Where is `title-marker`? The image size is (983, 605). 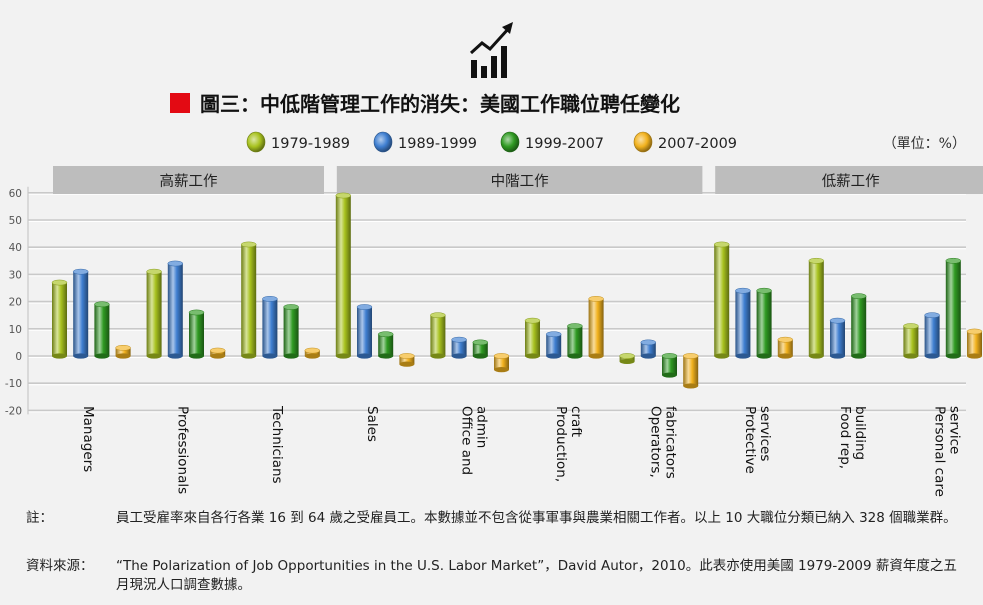
title-marker is located at coordinates (180, 103).